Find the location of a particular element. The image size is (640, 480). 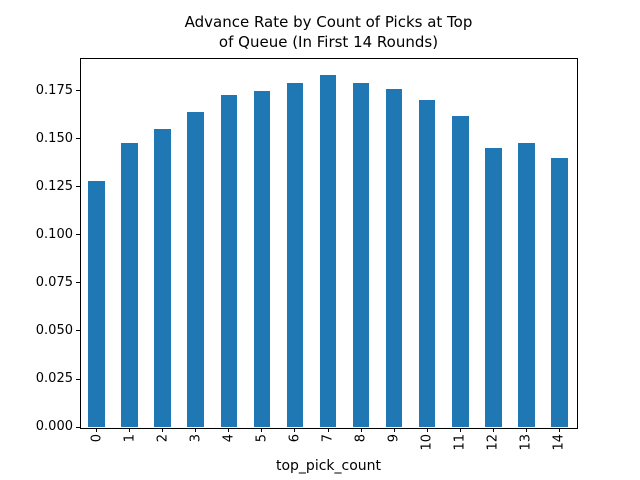

x-tick-label: 1 is located at coordinates (130, 438).